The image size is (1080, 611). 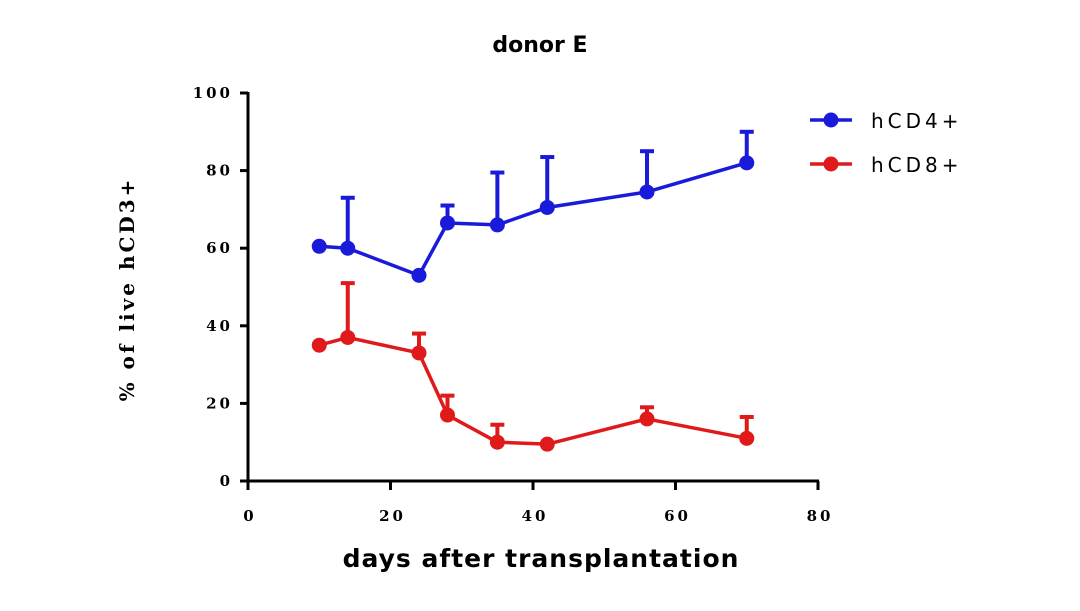 What do you see at coordinates (533, 390) in the screenshot?
I see `series-line-hcd8` at bounding box center [533, 390].